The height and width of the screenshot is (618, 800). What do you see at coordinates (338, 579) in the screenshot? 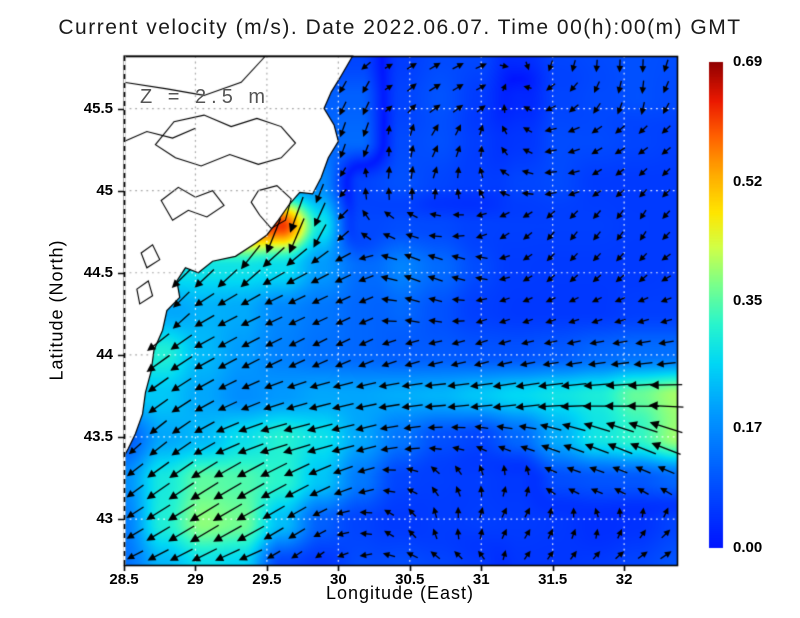
I see `x-tick-label: 30` at bounding box center [338, 579].